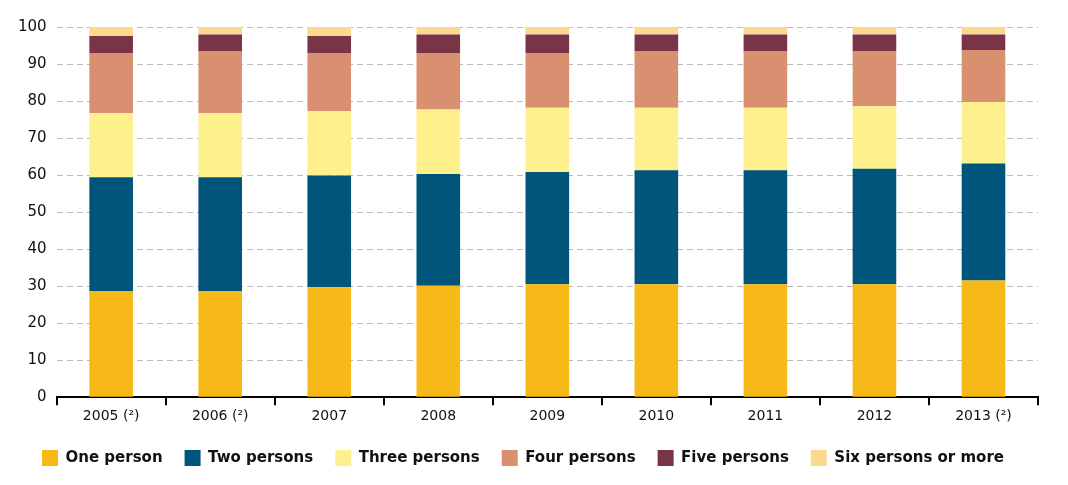 The width and height of the screenshot is (1068, 485). I want to click on y-tick-label: 30, so click(37, 285).